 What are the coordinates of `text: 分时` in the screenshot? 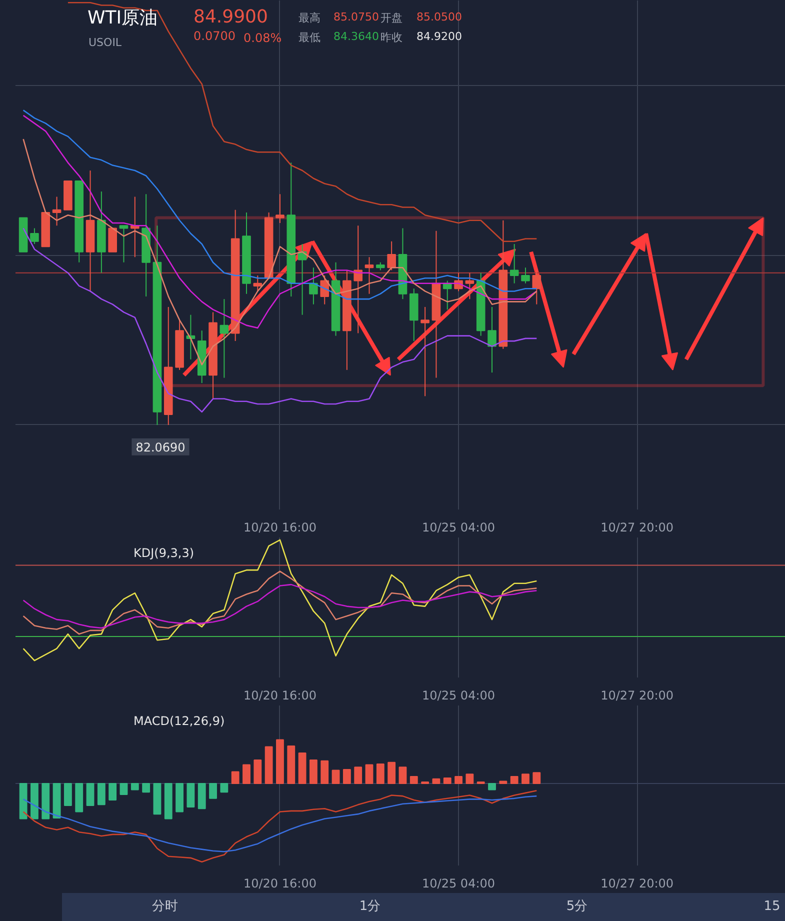 It's located at (165, 907).